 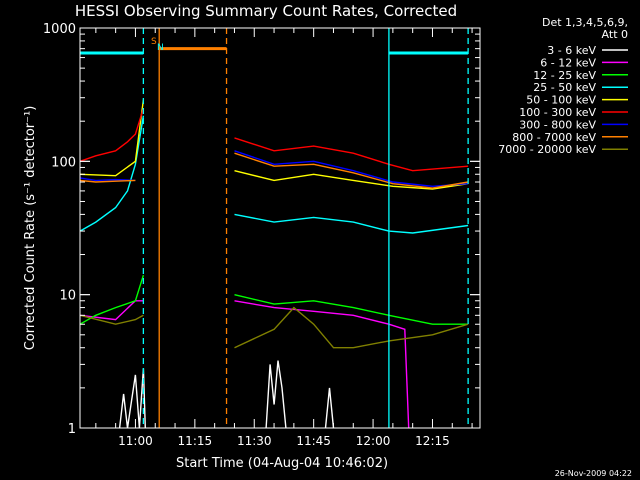 What do you see at coordinates (557, 124) in the screenshot?
I see `legend-label-6: 300 - 800 keV` at bounding box center [557, 124].